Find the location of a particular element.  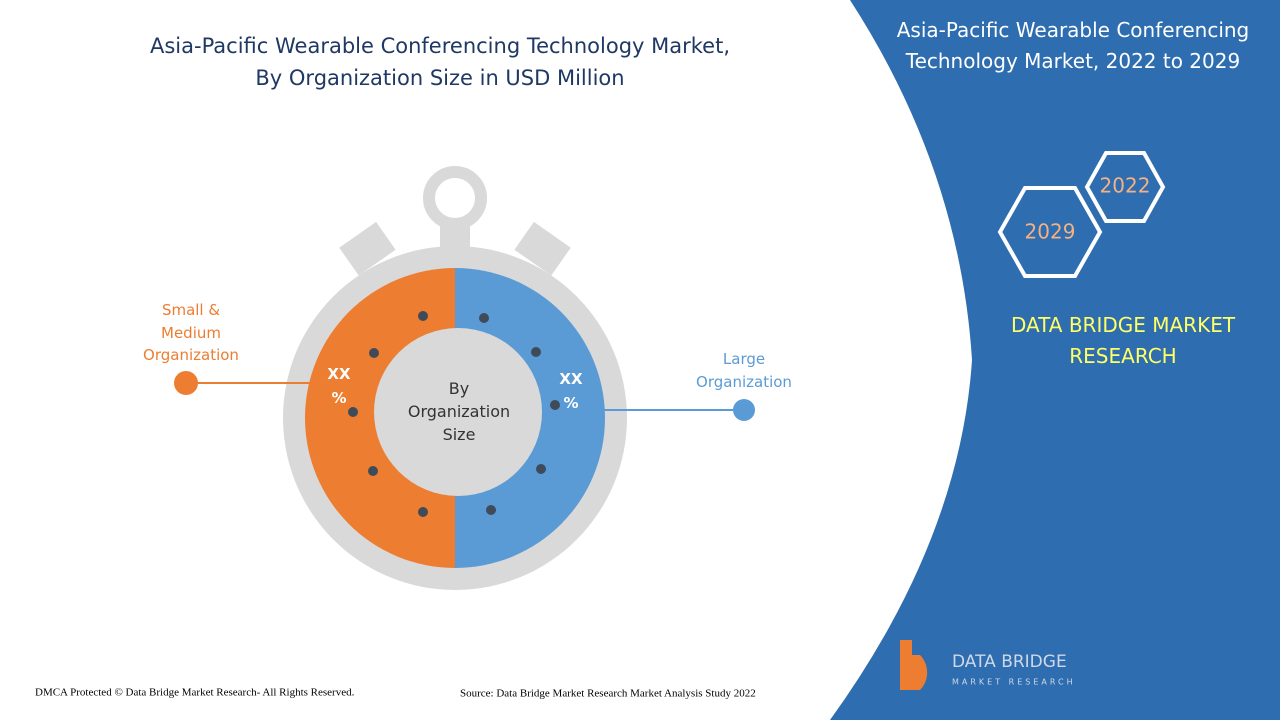

brand-line: DATA BRIDGE MARKET is located at coordinates (1123, 325).